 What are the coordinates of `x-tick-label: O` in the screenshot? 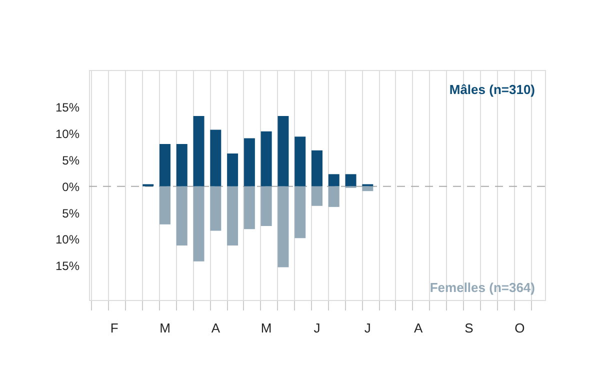 It's located at (519, 328).